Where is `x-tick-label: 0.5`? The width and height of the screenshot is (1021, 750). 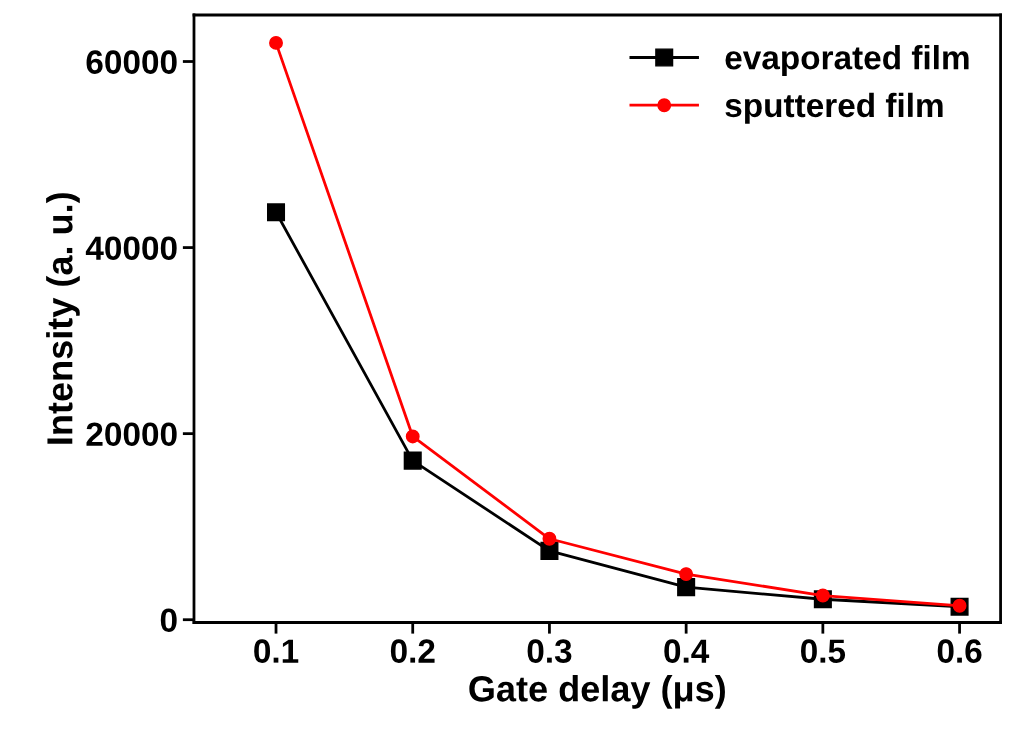 x-tick-label: 0.5 is located at coordinates (823, 651).